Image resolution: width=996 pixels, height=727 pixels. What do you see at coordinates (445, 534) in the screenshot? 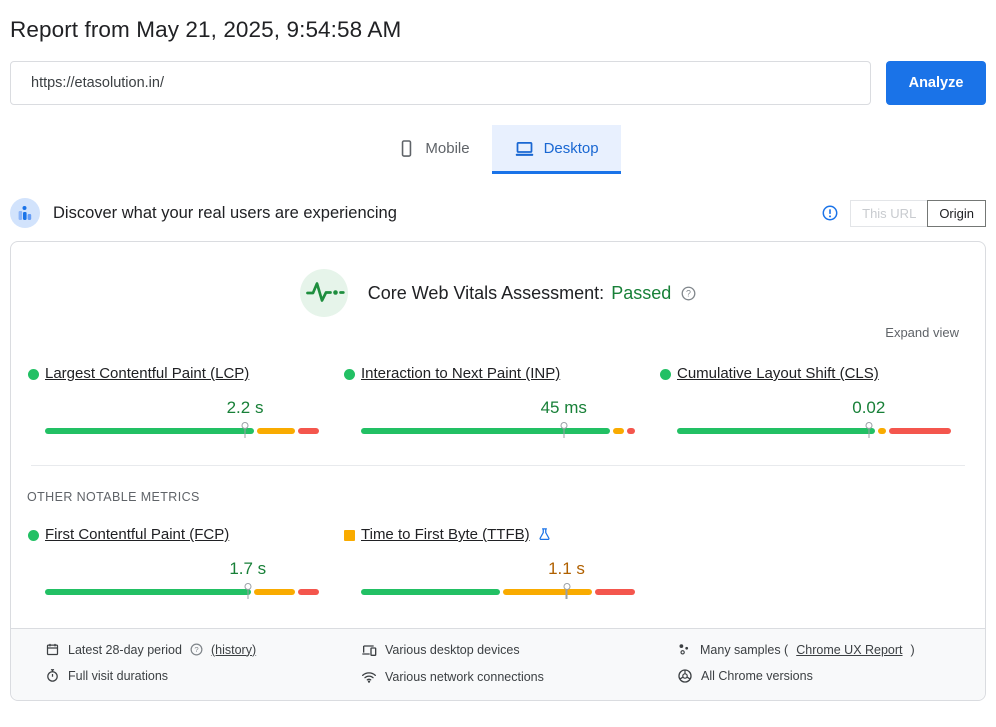
I see `ttfb-link: Time to First Byte (TTFB)` at bounding box center [445, 534].